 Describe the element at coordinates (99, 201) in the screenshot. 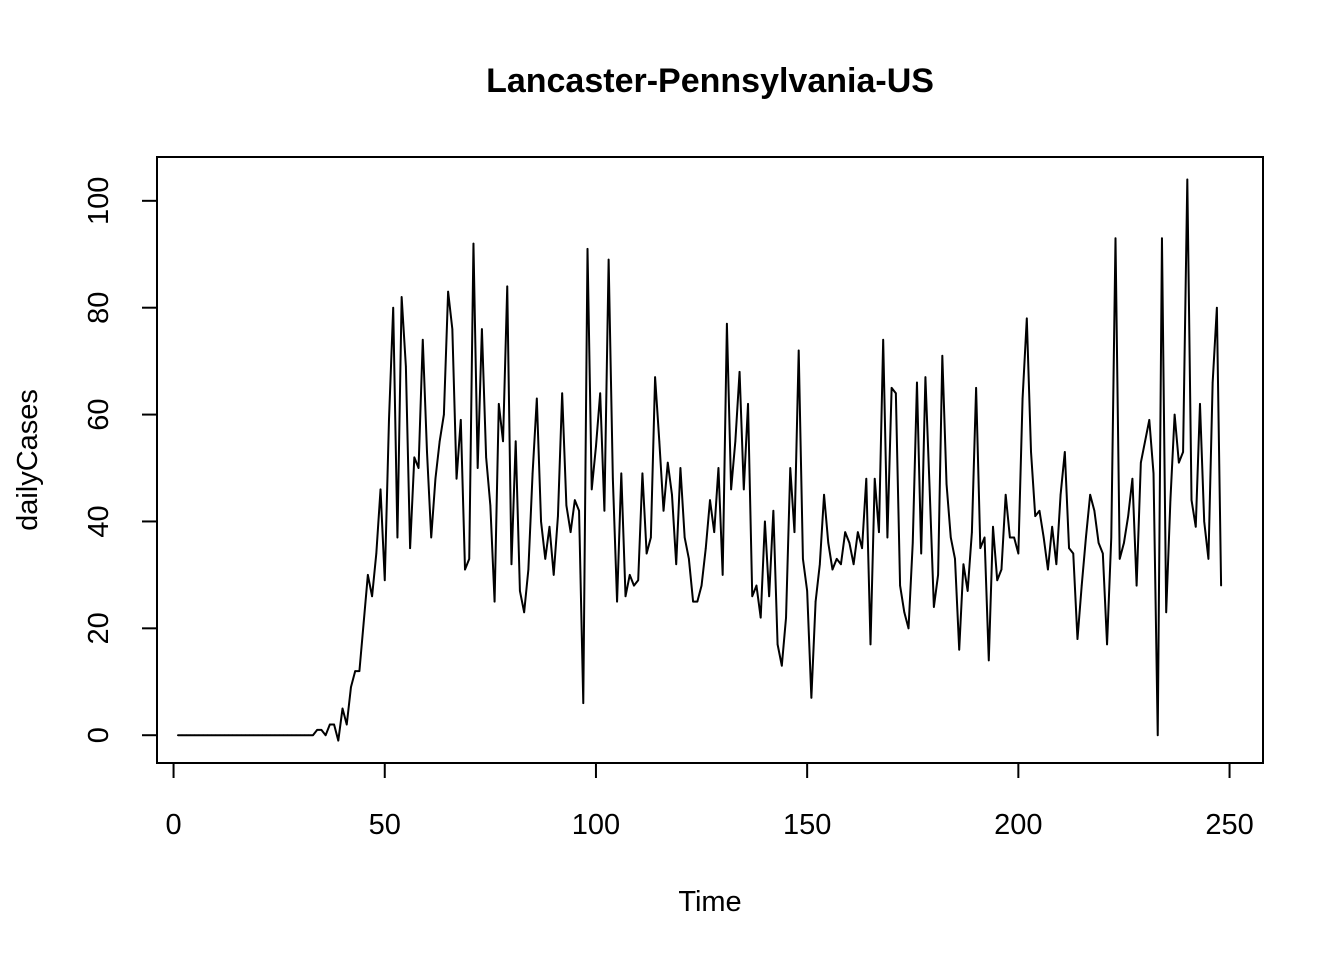

I see `y-tick-label: 100` at that location.